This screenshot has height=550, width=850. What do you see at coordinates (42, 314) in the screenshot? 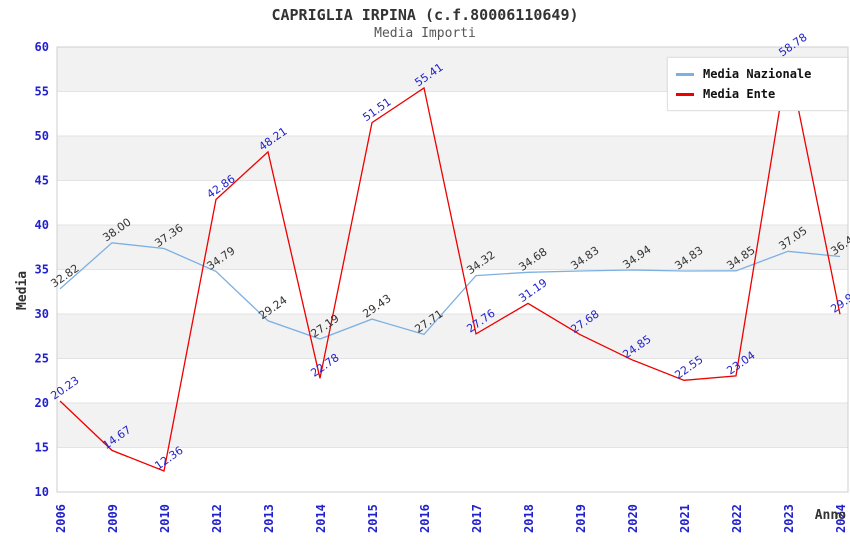
I see `y-tick-label: 30` at bounding box center [42, 314].